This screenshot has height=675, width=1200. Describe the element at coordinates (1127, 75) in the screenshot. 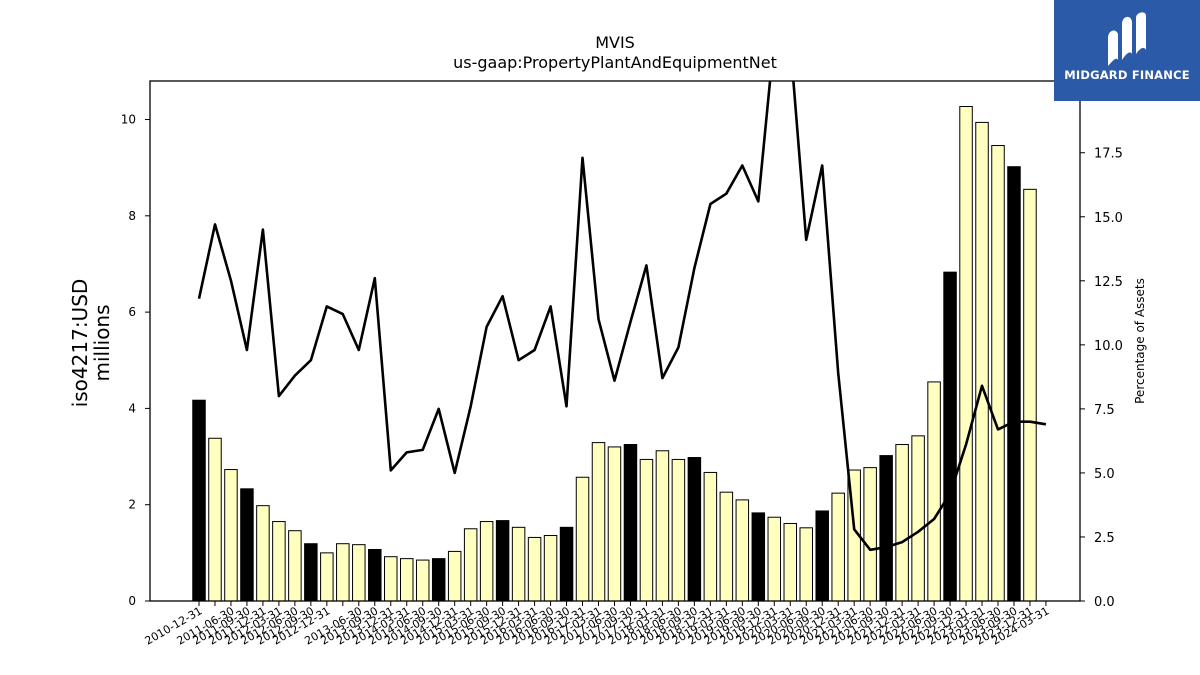

I see `logo-text: MIDGARD FINANCE` at that location.